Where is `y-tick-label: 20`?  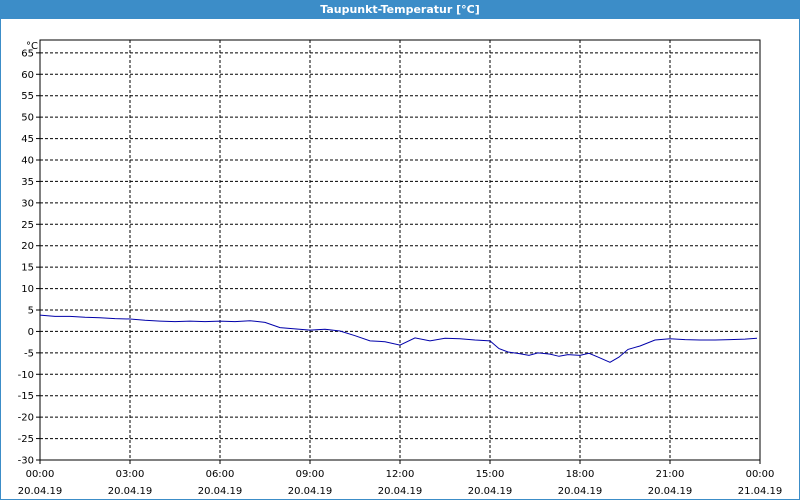
y-tick-label: 20 is located at coordinates (27, 246).